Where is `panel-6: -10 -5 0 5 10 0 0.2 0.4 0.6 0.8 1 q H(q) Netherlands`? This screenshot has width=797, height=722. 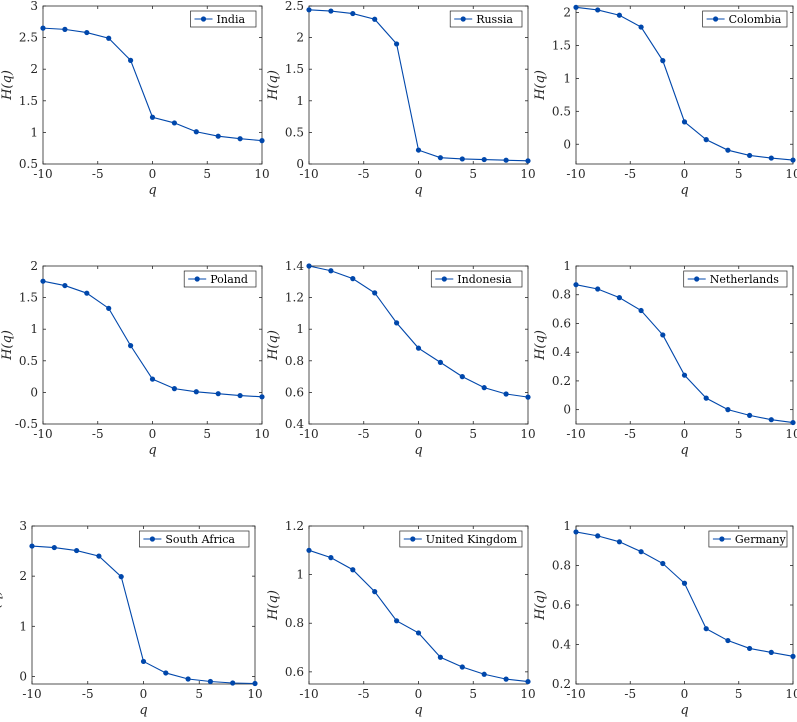 panel-6: -10 -5 0 5 10 0 0.2 0.4 0.6 0.8 1 q H(q) Netherlands is located at coordinates (665, 358).